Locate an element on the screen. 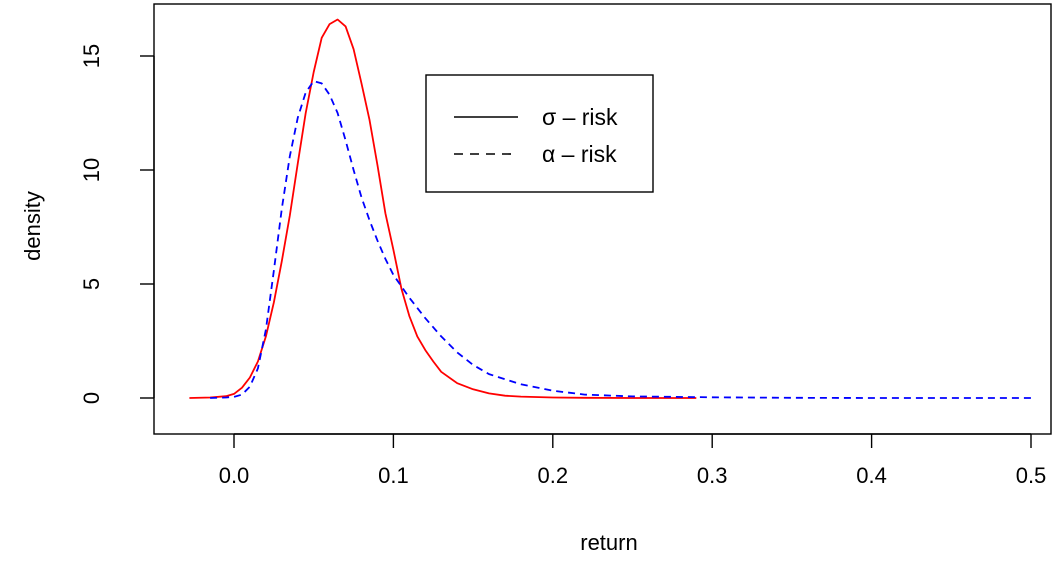  x-tick-label: 0.1 is located at coordinates (393, 475).